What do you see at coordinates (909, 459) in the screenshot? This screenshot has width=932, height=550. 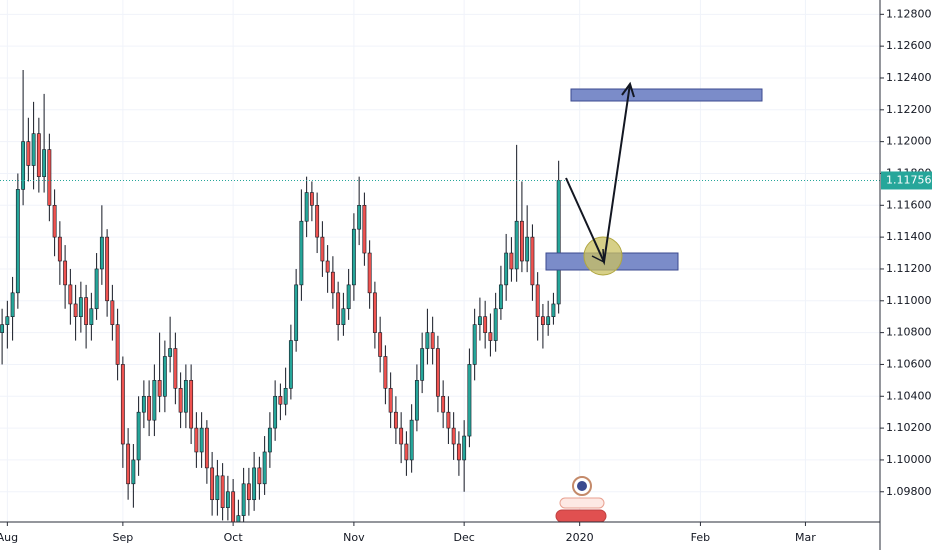 I see `y-tick-label: 1.10000` at bounding box center [909, 459].